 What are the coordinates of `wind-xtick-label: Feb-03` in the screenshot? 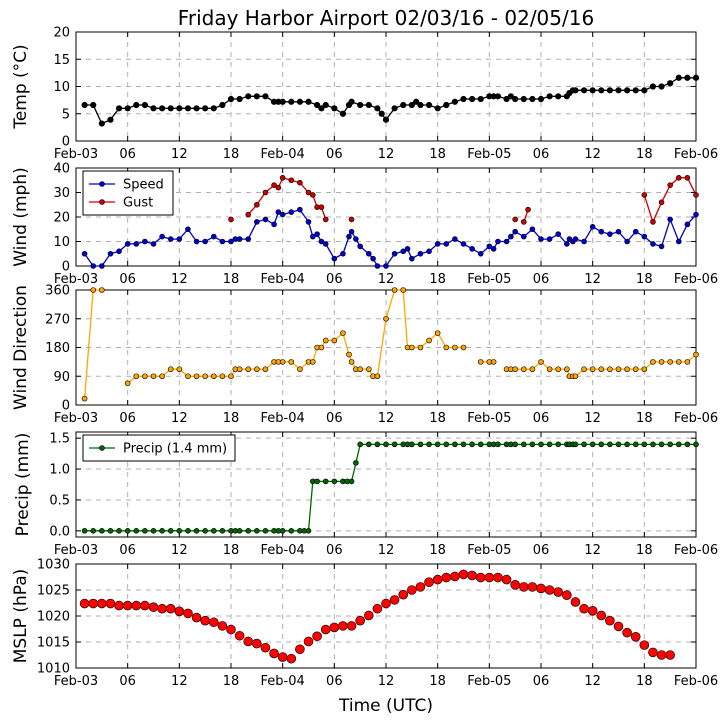 It's located at (76, 279).